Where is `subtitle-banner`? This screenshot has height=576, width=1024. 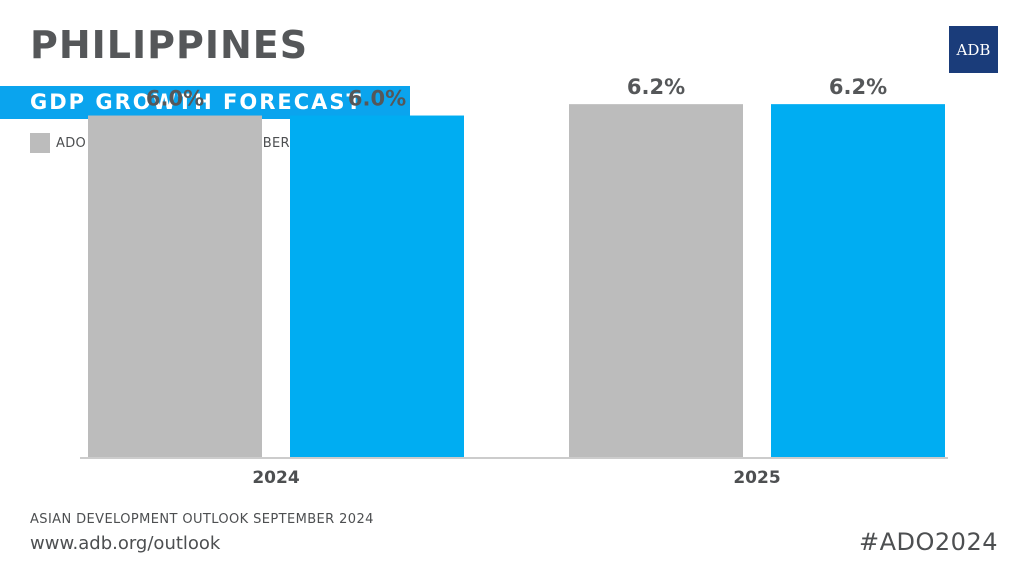 subtitle-banner is located at coordinates (205, 102).